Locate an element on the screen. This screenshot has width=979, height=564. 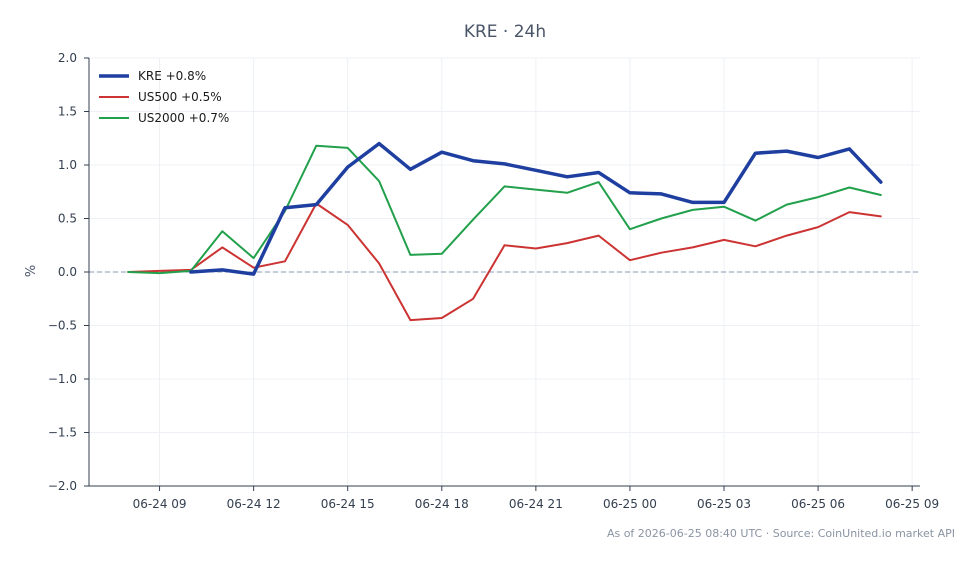
y-axis-label: % is located at coordinates (31, 271).